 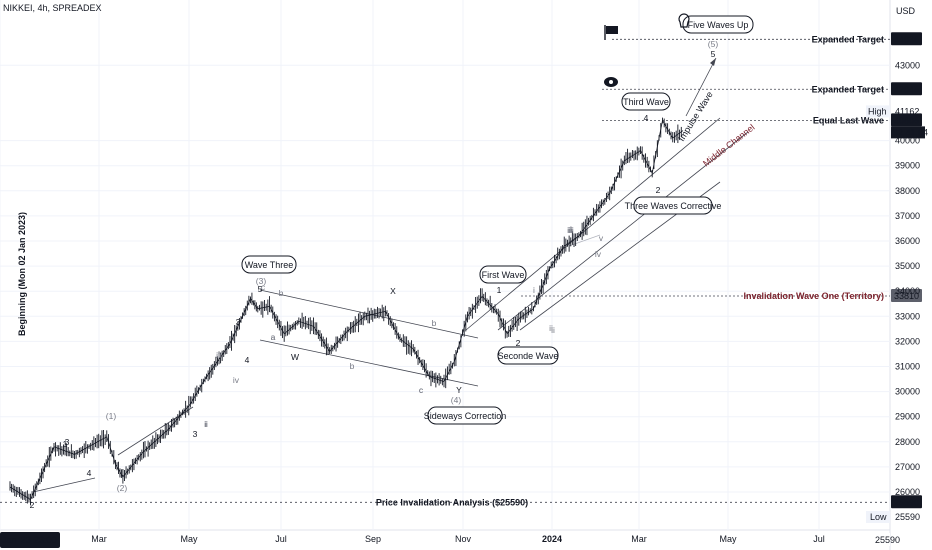 What do you see at coordinates (22, 274) in the screenshot?
I see `side-label: Beginning (Mon 02 Jan 2023)` at bounding box center [22, 274].